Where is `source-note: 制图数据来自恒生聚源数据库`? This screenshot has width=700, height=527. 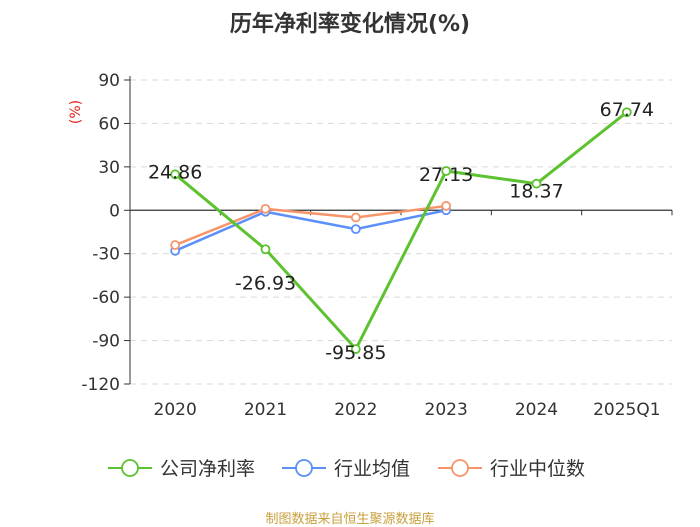
source-note: 制图数据来自恒生聚源数据库 is located at coordinates (350, 519).